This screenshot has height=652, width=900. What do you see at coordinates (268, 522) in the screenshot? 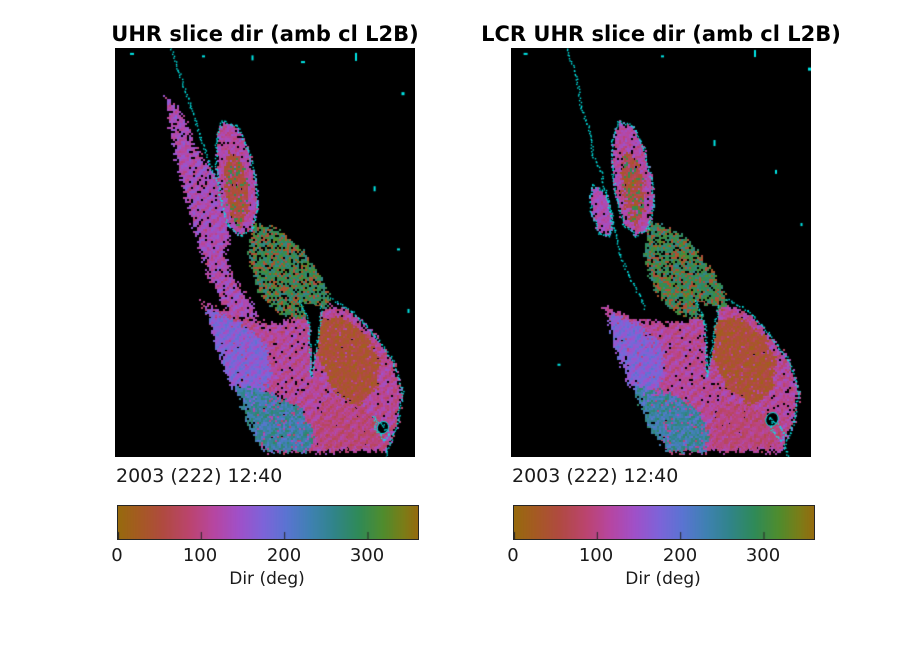
I see `left-colorbar` at bounding box center [268, 522].